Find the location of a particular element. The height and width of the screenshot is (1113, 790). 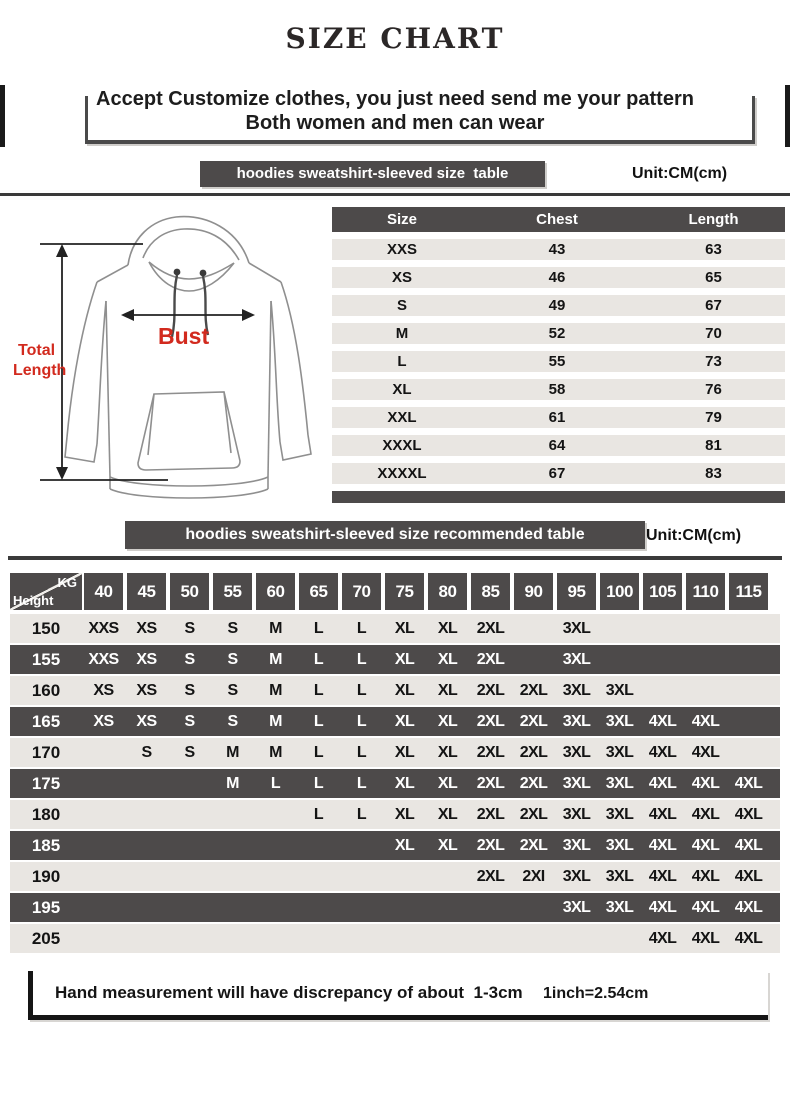

size-cell: 64 is located at coordinates (557, 445).